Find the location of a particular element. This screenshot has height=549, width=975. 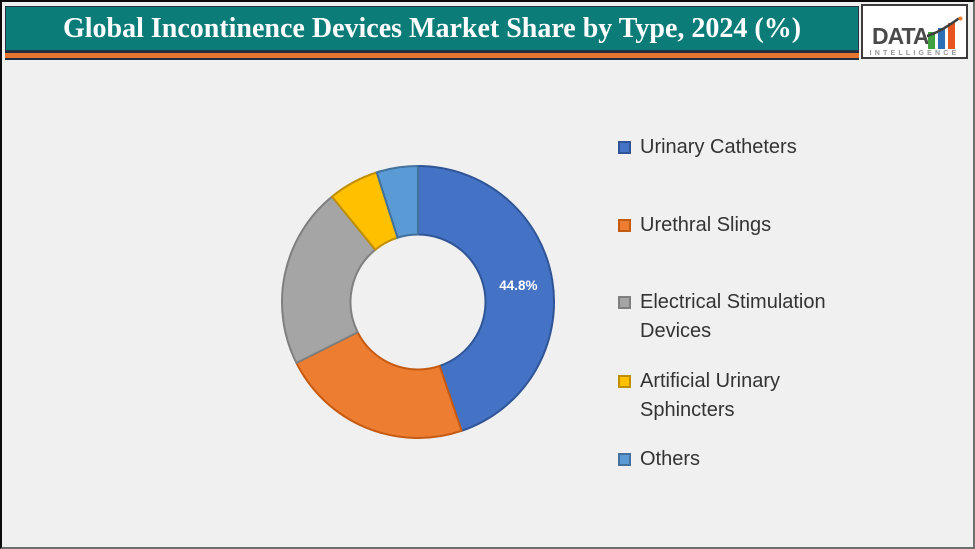

legend-item-artificial-urinary-sphincters: Artificial Urinary Sphincters is located at coordinates (738, 396).